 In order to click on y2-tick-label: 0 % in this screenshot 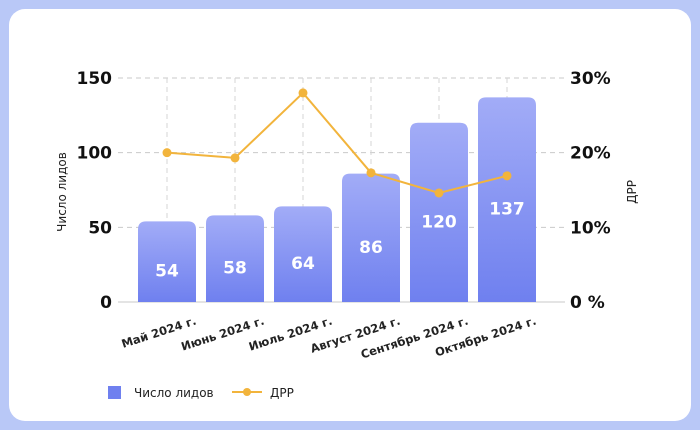, I will do `click(587, 303)`.